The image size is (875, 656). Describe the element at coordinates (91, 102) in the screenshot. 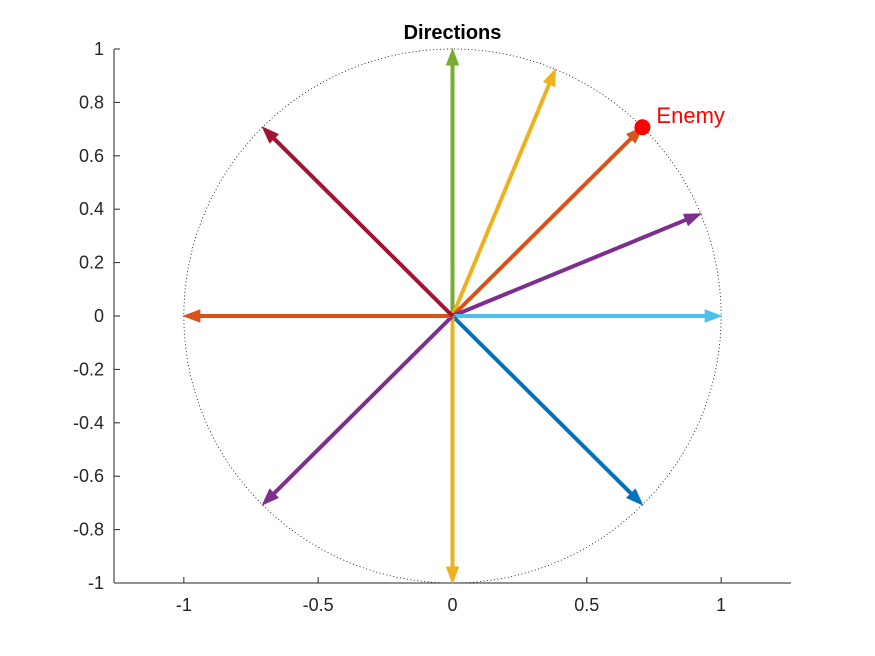

I see `y-tick-label: 0.8` at that location.